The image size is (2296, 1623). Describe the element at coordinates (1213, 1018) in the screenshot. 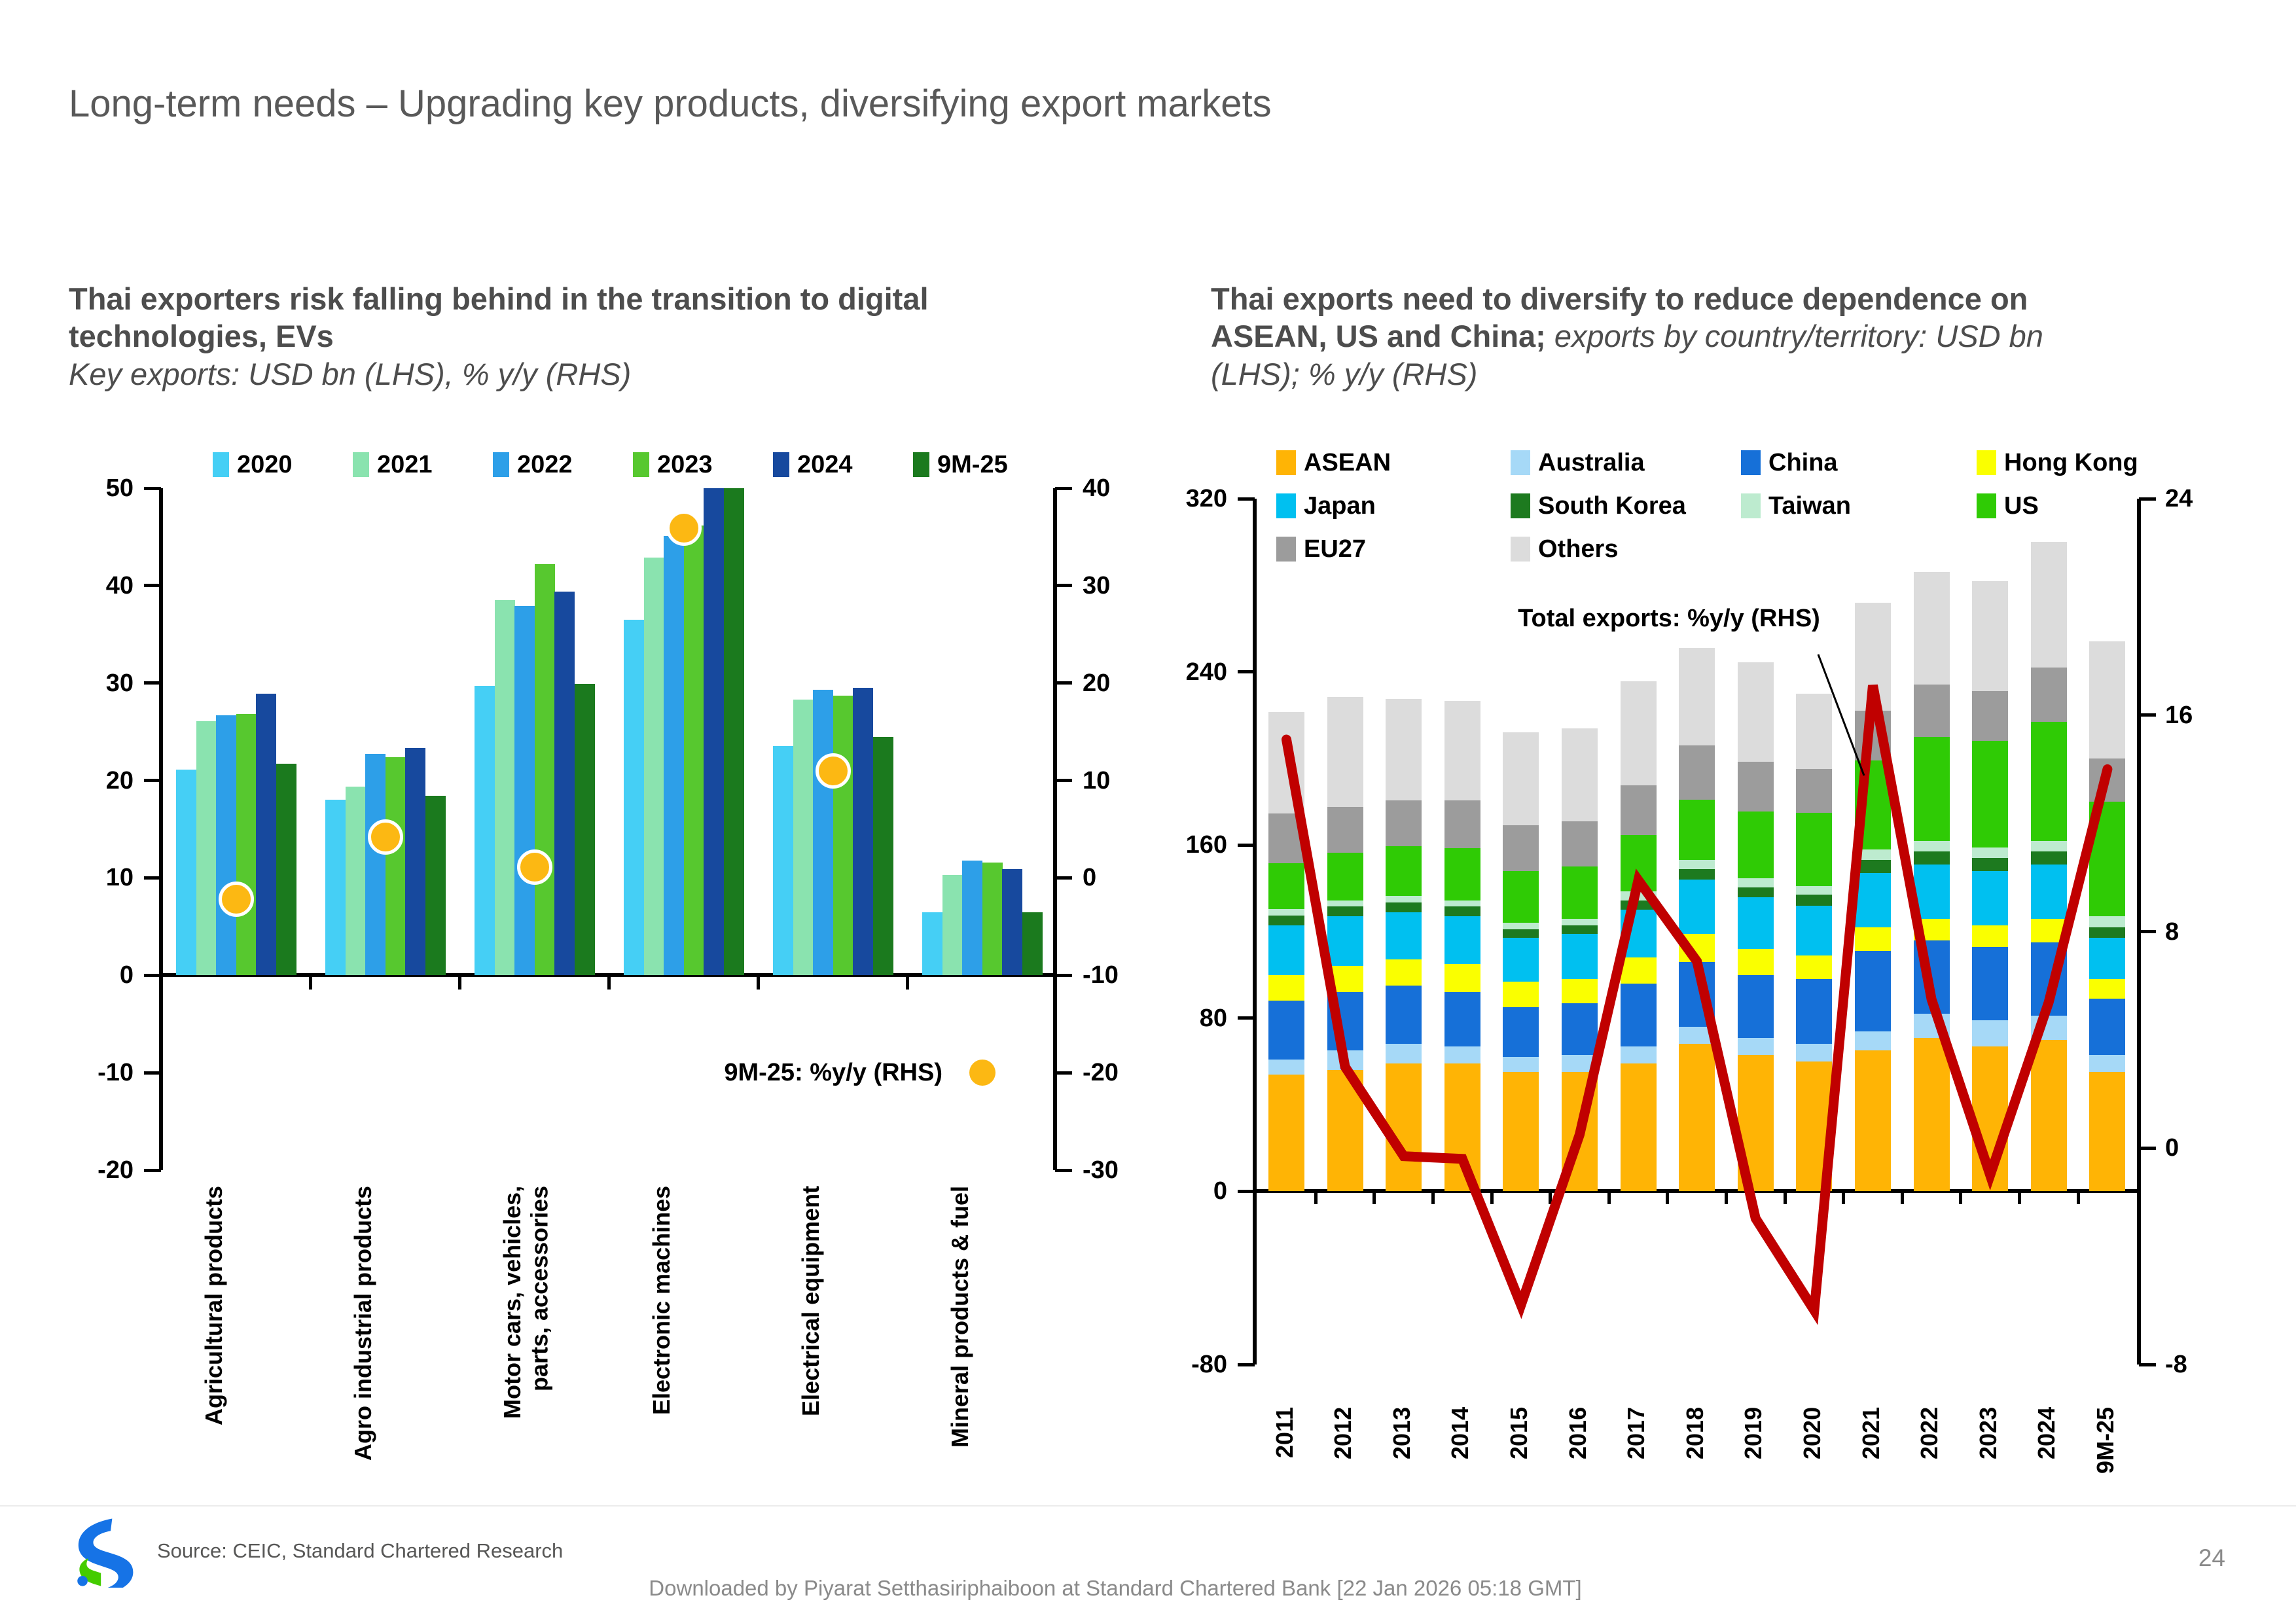

I see `lhs-tick-label: 80` at that location.